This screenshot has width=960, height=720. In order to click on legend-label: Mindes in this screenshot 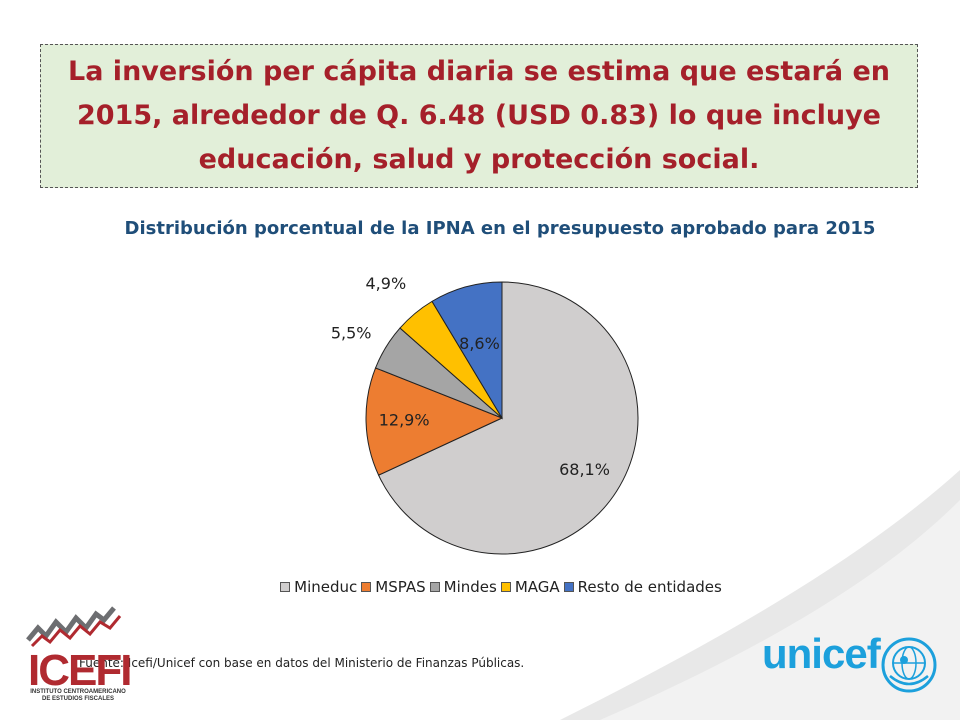, I will do `click(470, 587)`.